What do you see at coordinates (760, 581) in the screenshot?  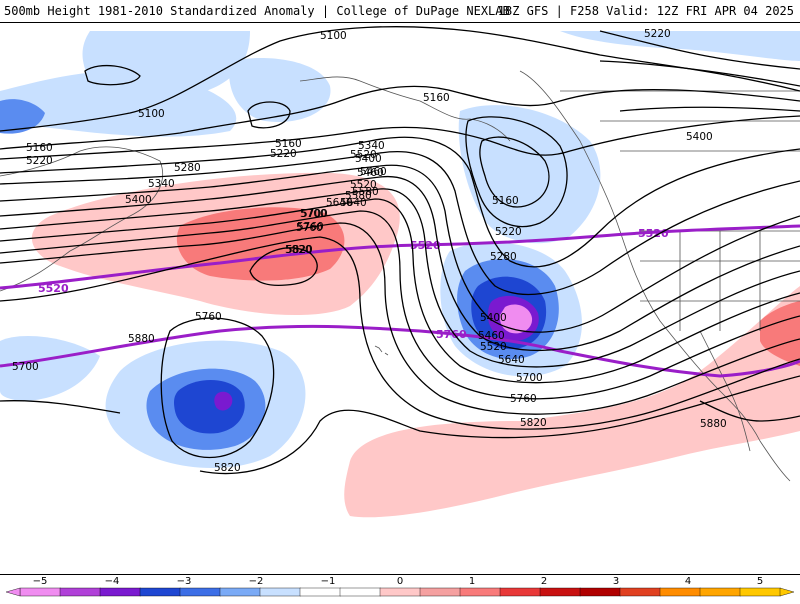 I see `colorbar-tick: 5` at bounding box center [760, 581].